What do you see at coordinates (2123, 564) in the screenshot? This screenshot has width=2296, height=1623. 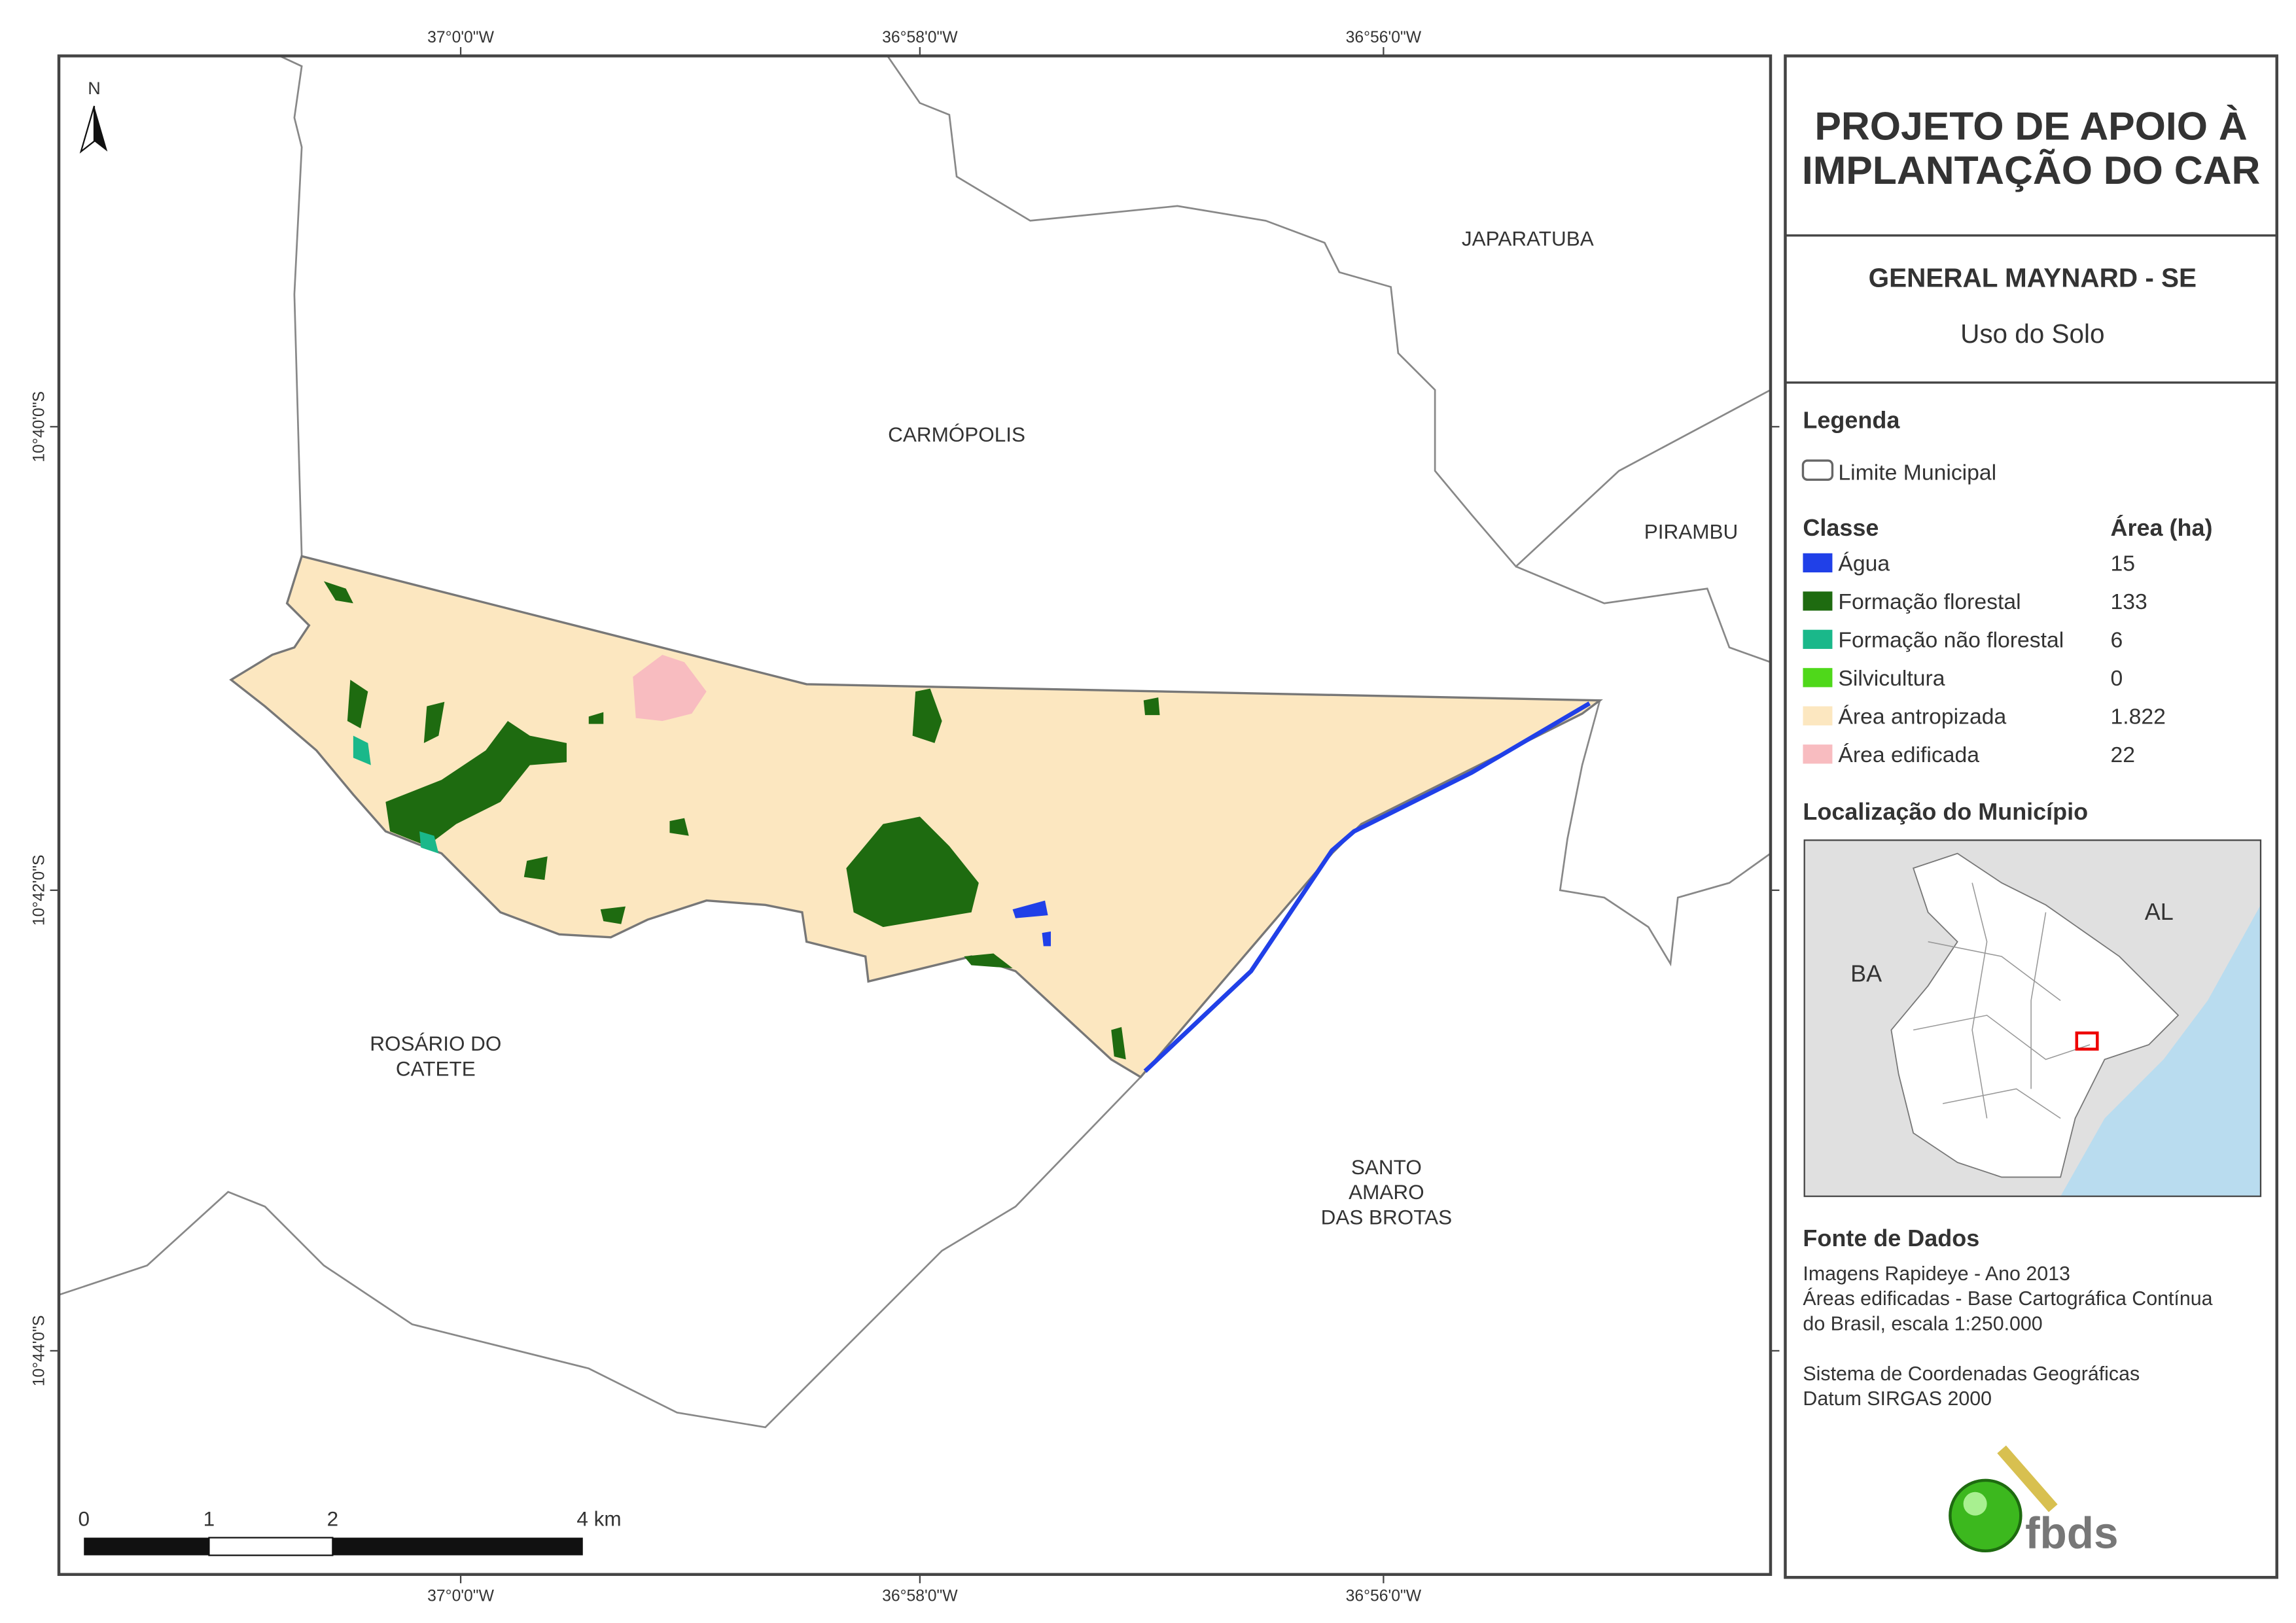 I see `legend-area: 15` at bounding box center [2123, 564].